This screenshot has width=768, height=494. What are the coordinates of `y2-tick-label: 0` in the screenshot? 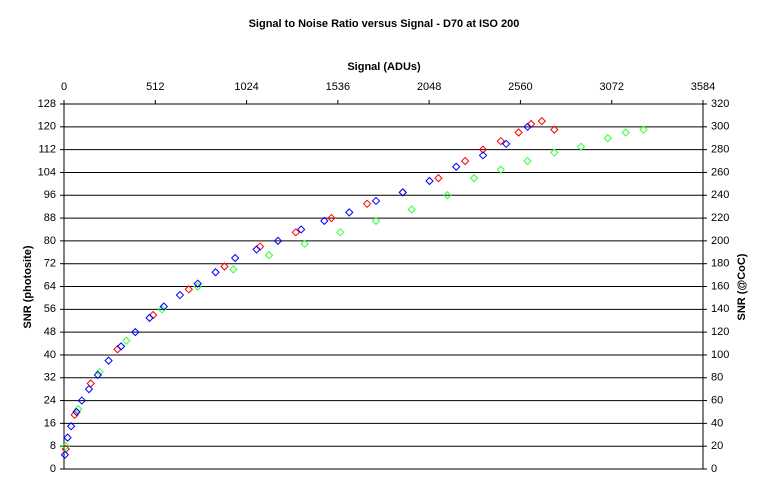 It's located at (714, 469).